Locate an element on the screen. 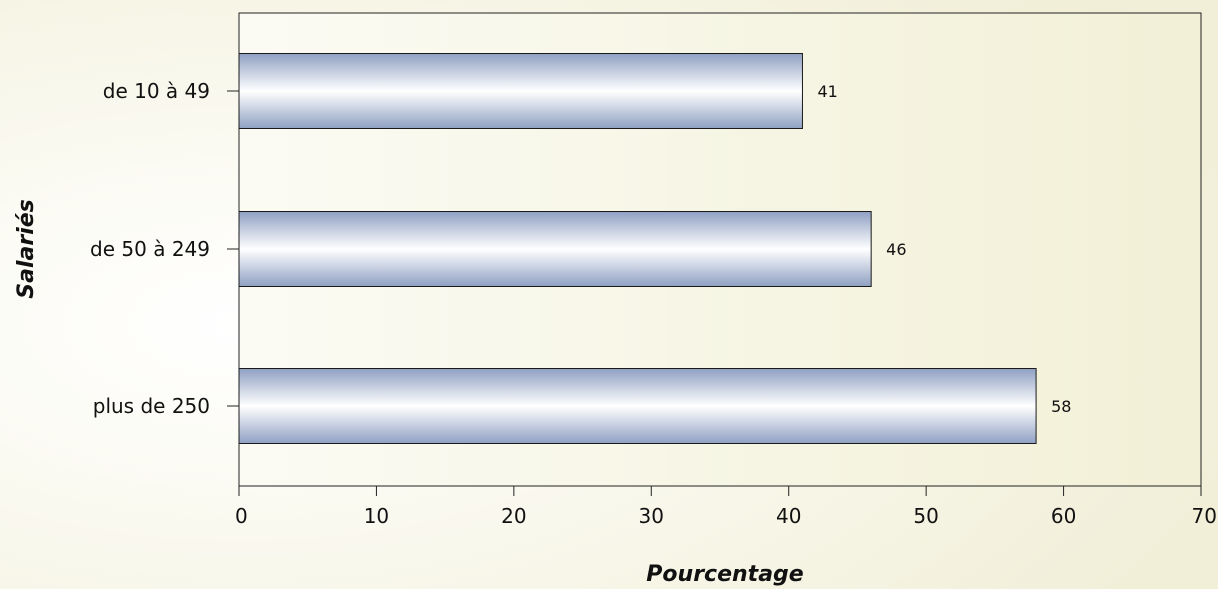 The image size is (1218, 589). y-axis-title: Salariés is located at coordinates (26, 248).